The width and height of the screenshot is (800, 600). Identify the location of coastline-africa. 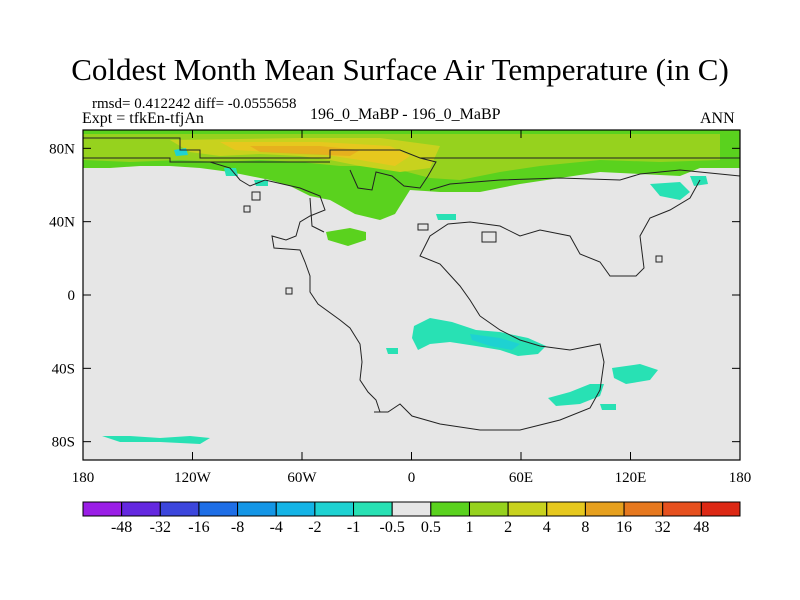
(489, 373).